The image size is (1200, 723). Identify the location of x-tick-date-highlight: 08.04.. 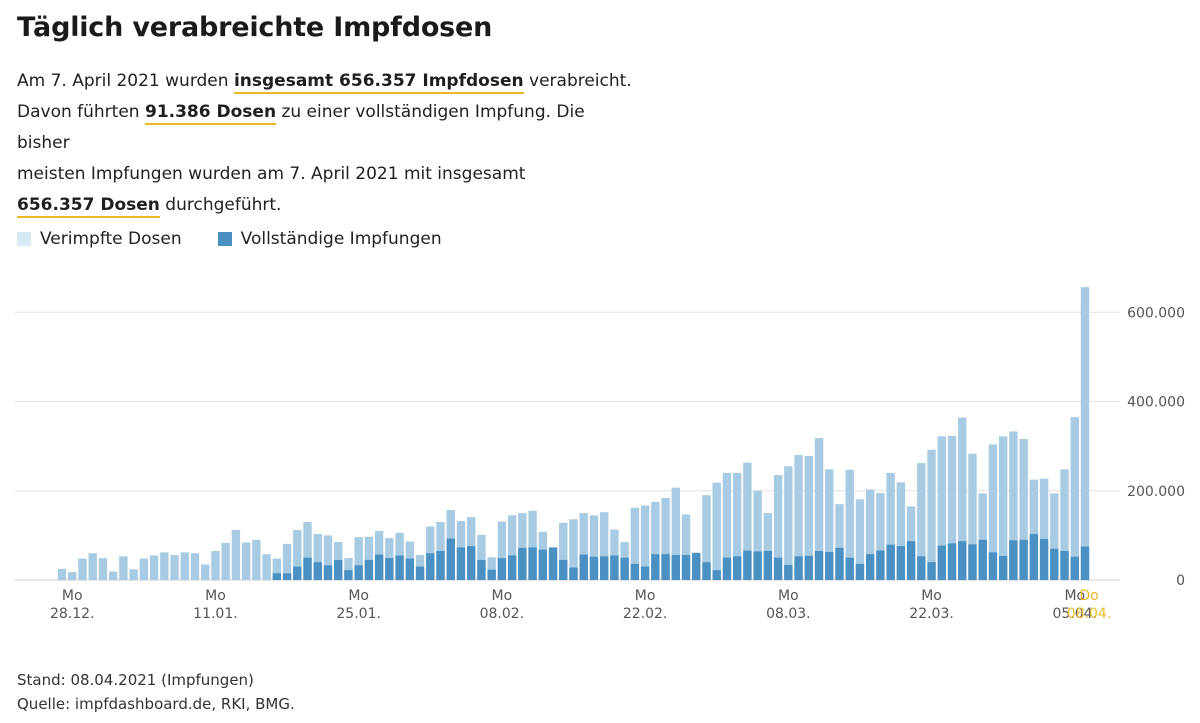
(1089, 614).